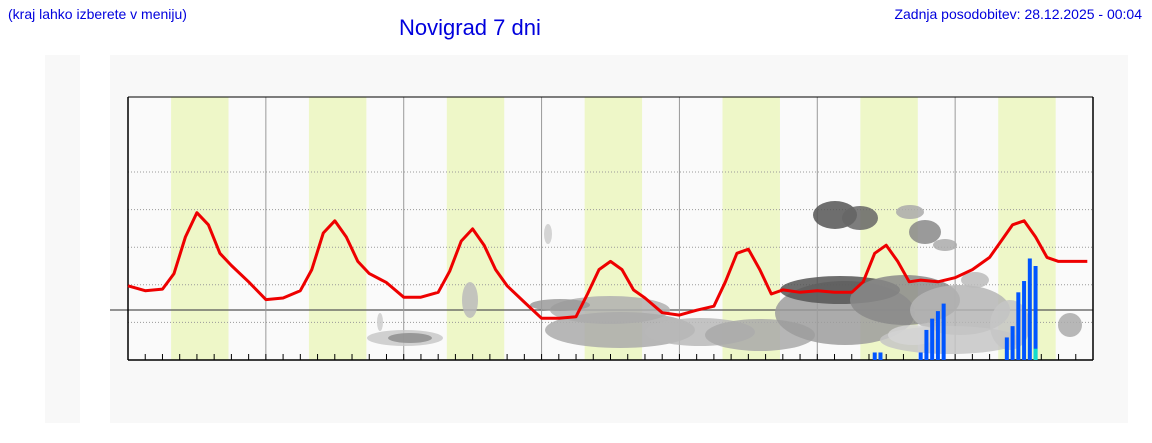 This screenshot has width=1152, height=443. Describe the element at coordinates (97, 14) in the screenshot. I see `region-hint: (kraj lahko izberete v meniju)` at that location.